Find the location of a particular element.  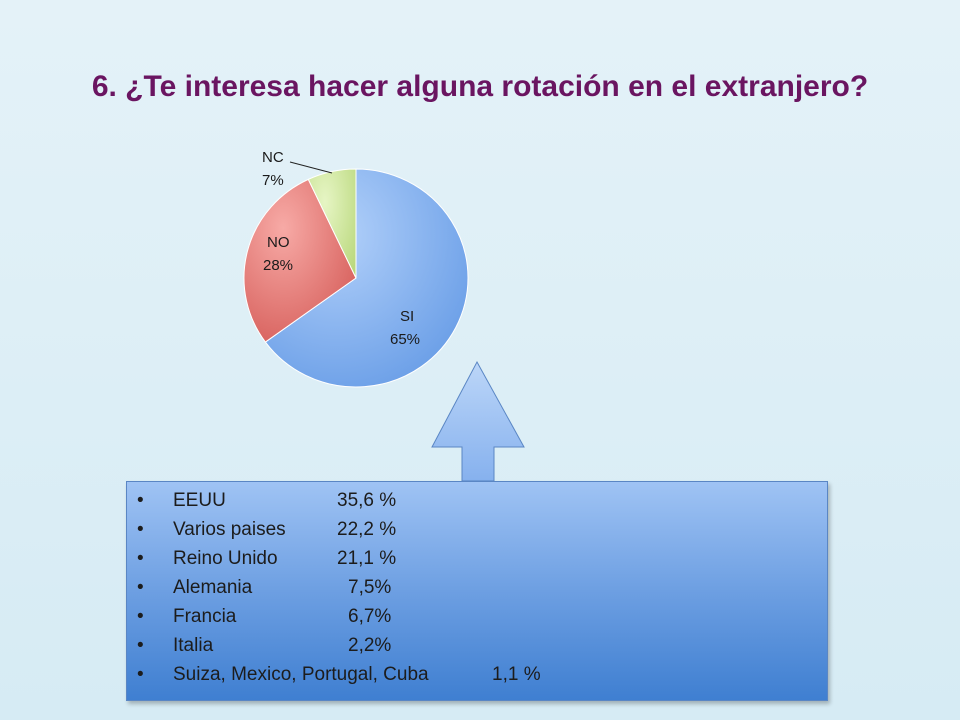

list-item: • Reino Unido 21,1 % is located at coordinates (482, 562).